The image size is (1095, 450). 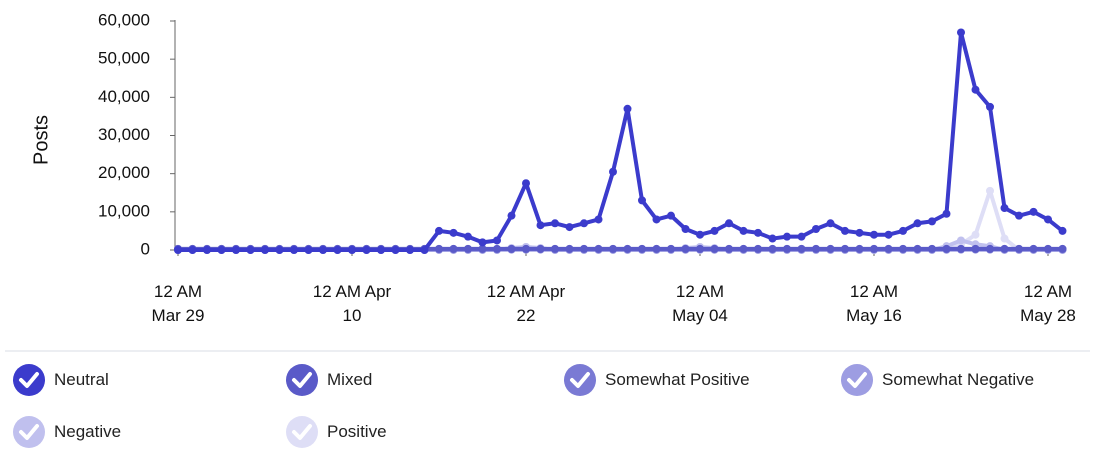 I want to click on legend-item: Neutral, so click(x=60, y=380).